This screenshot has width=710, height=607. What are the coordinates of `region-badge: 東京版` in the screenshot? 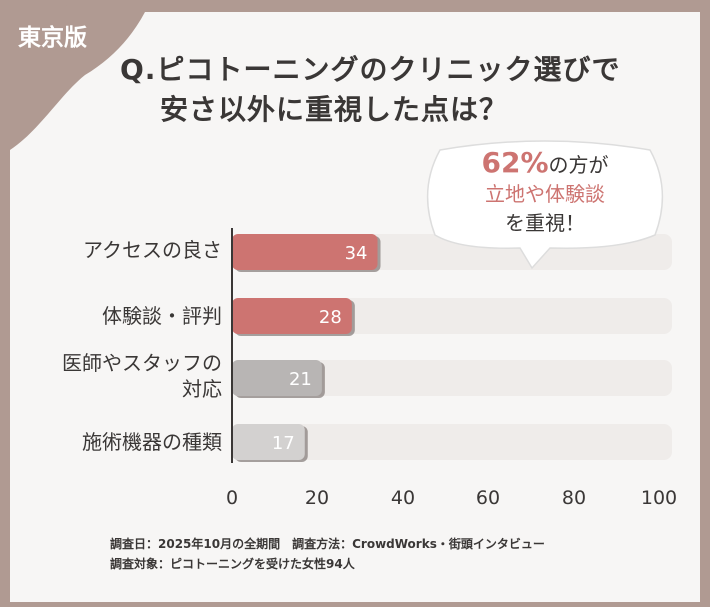 It's located at (52, 38).